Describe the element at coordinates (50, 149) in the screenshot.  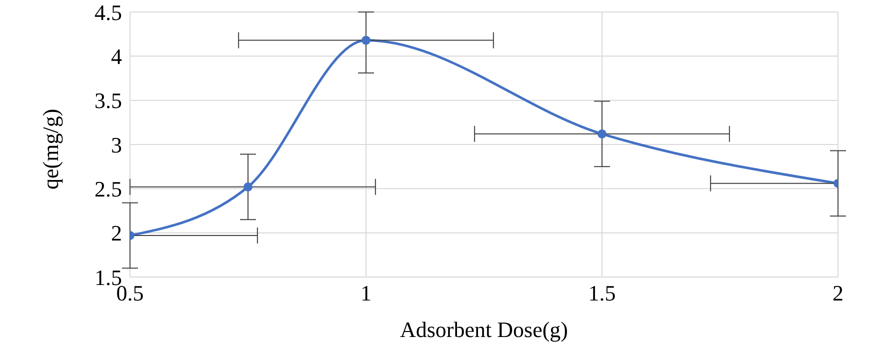
I see `y-axis-title: qe(mg/g)` at that location.